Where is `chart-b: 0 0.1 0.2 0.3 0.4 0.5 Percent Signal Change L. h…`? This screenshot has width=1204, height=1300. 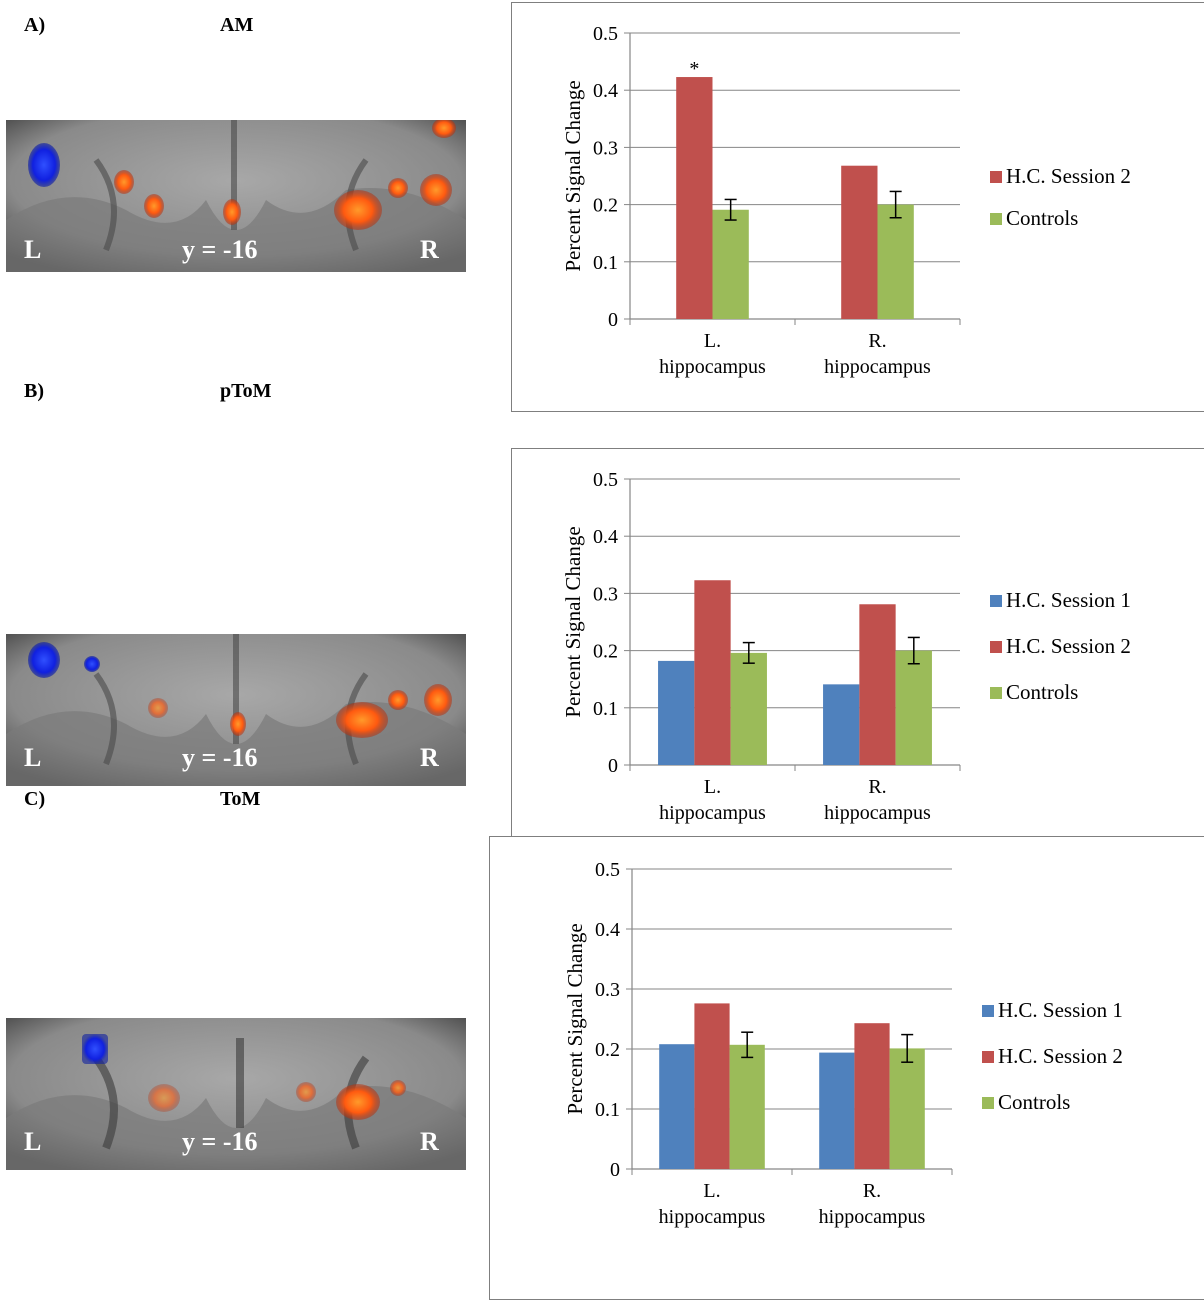 chart-b: 0 0.1 0.2 0.3 0.4 0.5 Percent Signal Change L. h… is located at coordinates (846, 646).